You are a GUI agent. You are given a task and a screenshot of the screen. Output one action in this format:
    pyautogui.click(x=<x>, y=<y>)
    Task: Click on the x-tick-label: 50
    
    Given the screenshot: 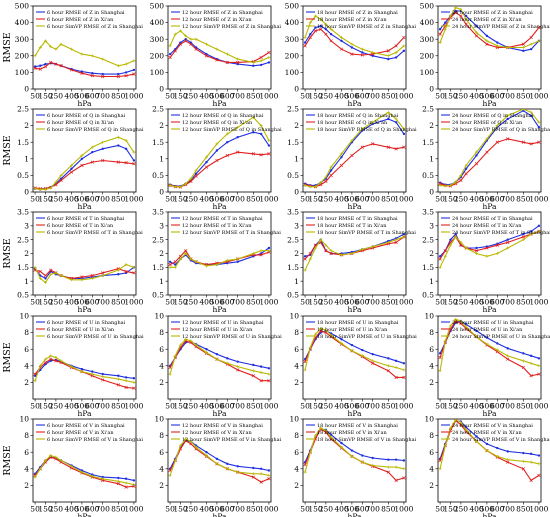 What is the action you would take?
    pyautogui.click(x=305, y=406)
    